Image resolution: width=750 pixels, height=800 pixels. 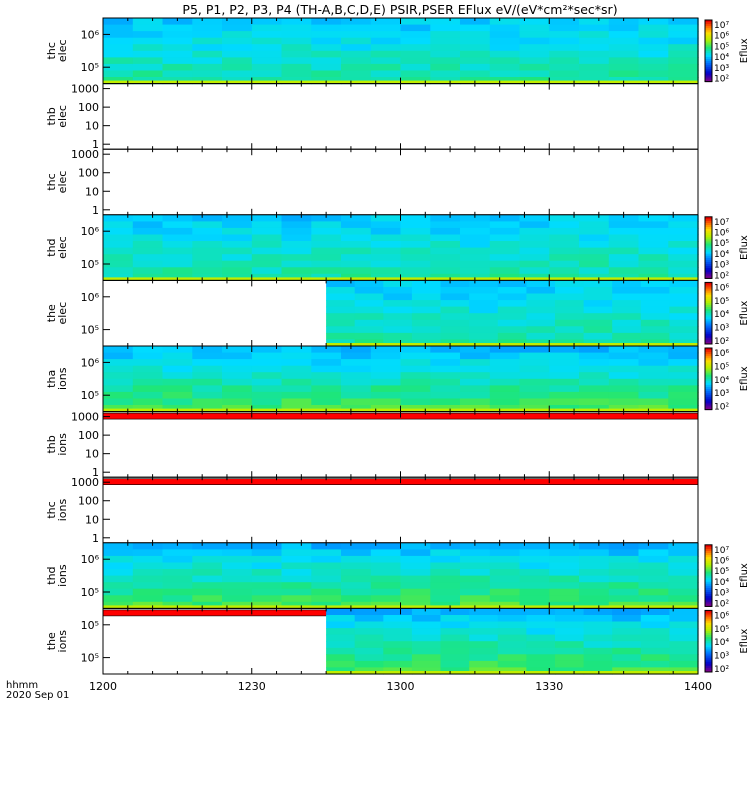 What do you see at coordinates (92, 191) in the screenshot?
I see `y-tick-label: 10` at bounding box center [92, 191].